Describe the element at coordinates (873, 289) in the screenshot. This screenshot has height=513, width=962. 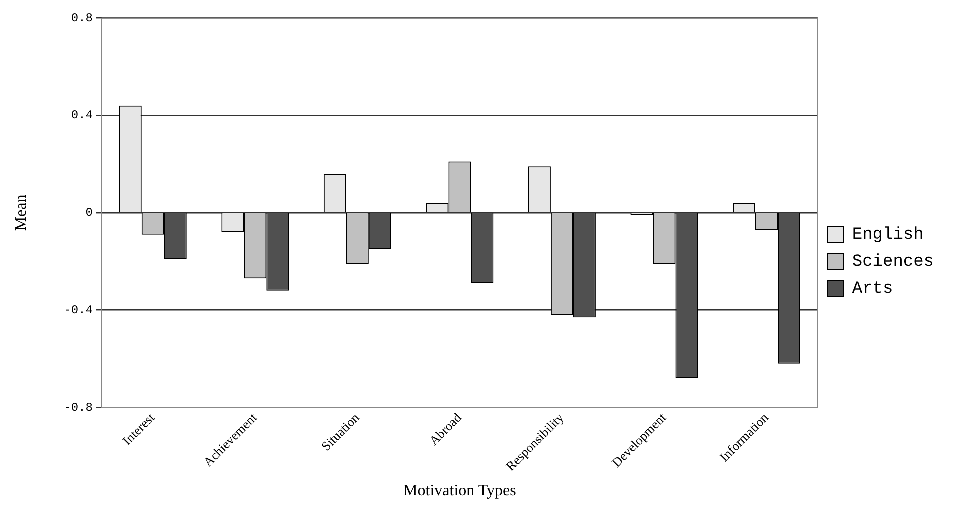
I see `legend-label: Arts` at that location.